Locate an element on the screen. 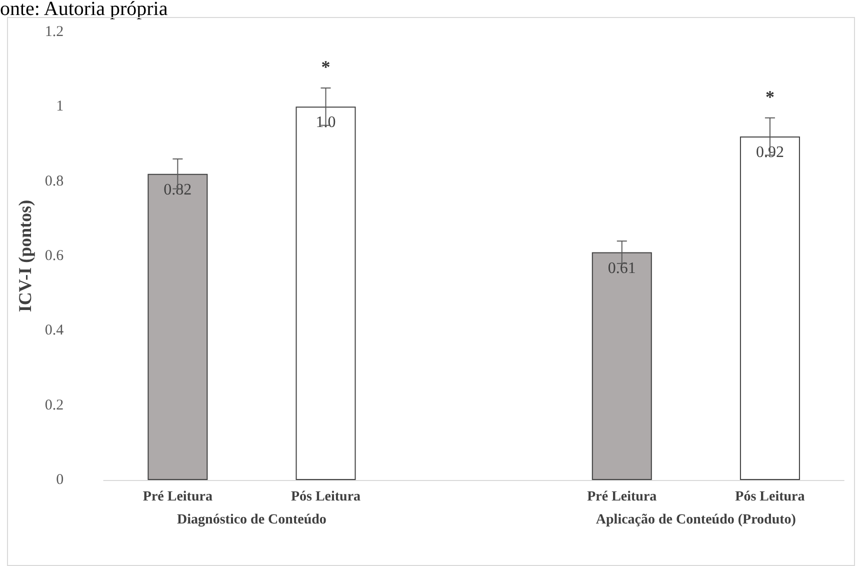 The height and width of the screenshot is (566, 861). y-axis-title: ICV-I (pontos) is located at coordinates (25, 256).